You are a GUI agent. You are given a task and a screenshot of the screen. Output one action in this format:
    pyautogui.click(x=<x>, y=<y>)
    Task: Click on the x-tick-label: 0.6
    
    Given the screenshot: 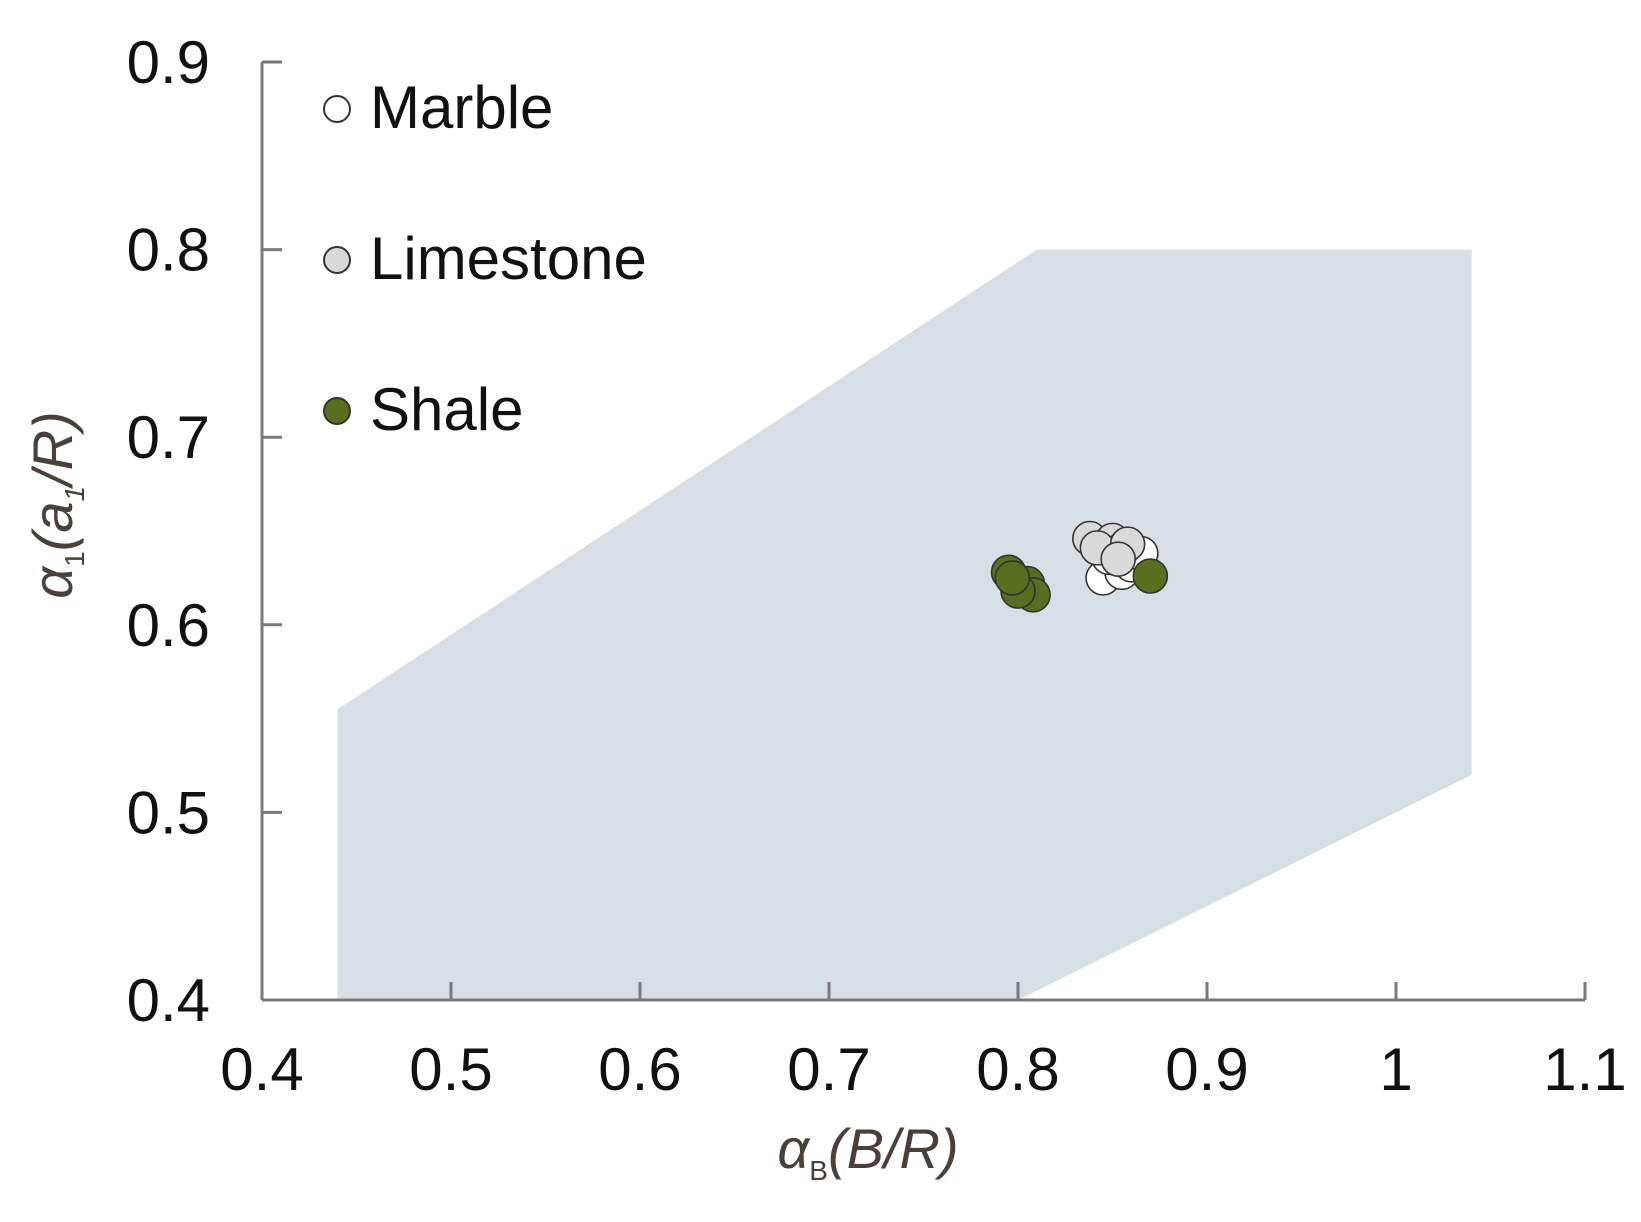 What is the action you would take?
    pyautogui.click(x=639, y=1069)
    